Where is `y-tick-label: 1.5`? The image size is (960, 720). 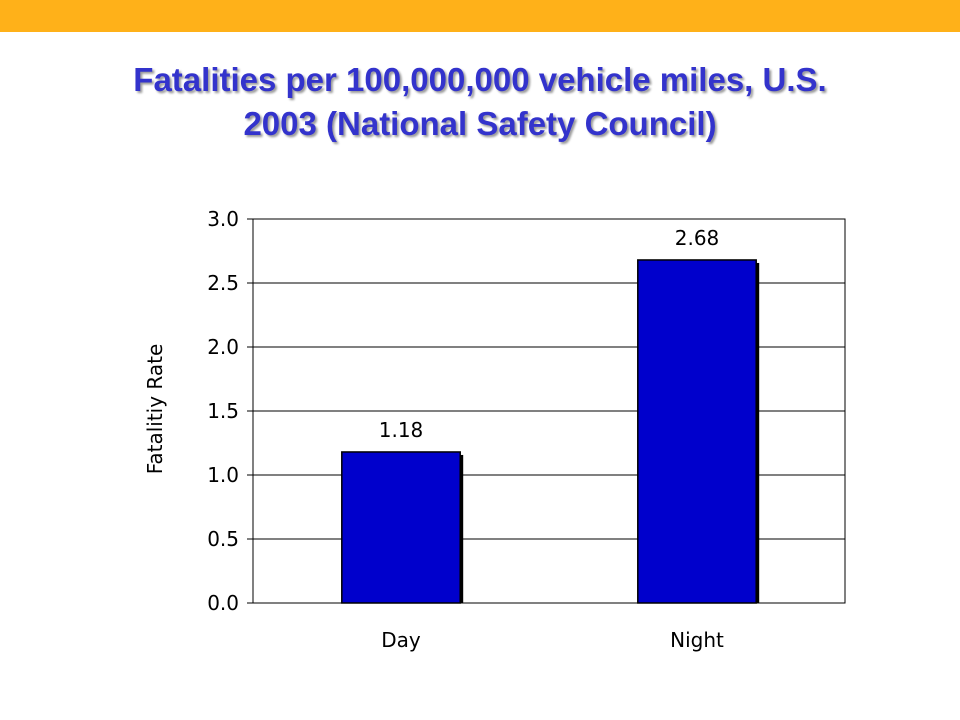 y-tick-label: 1.5 is located at coordinates (223, 411).